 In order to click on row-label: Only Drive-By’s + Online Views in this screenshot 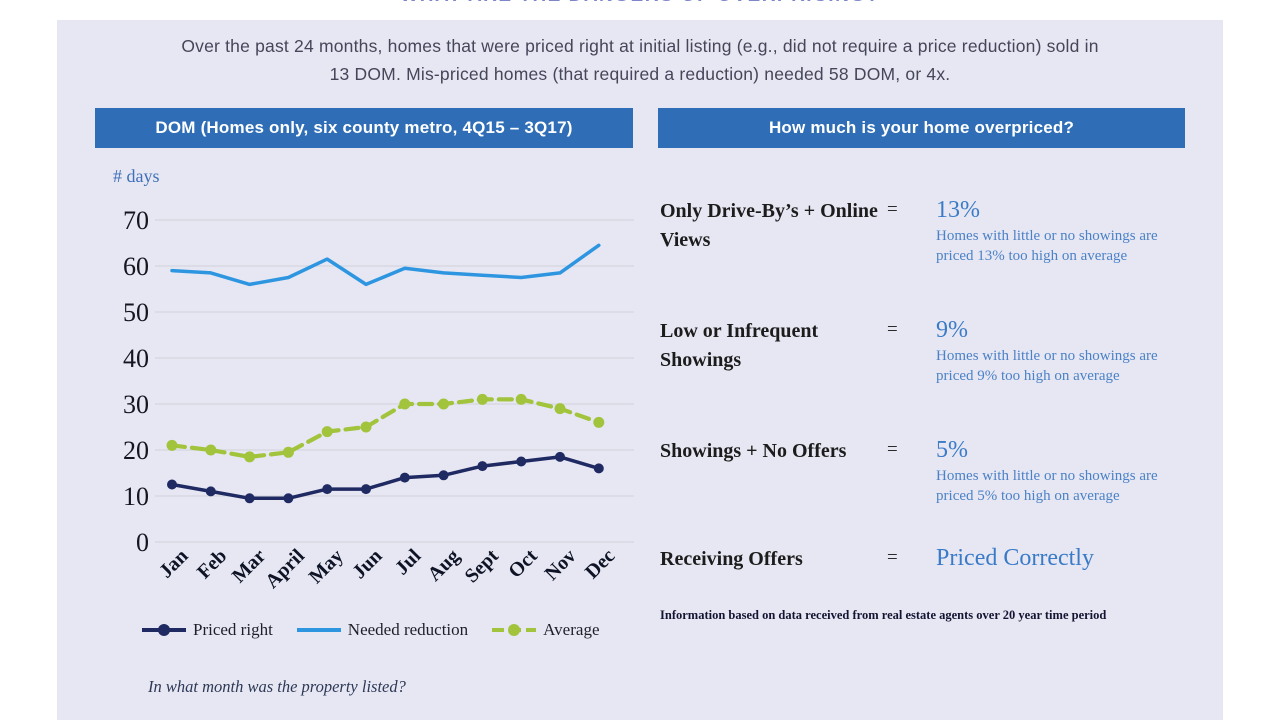, I will do `click(769, 225)`.